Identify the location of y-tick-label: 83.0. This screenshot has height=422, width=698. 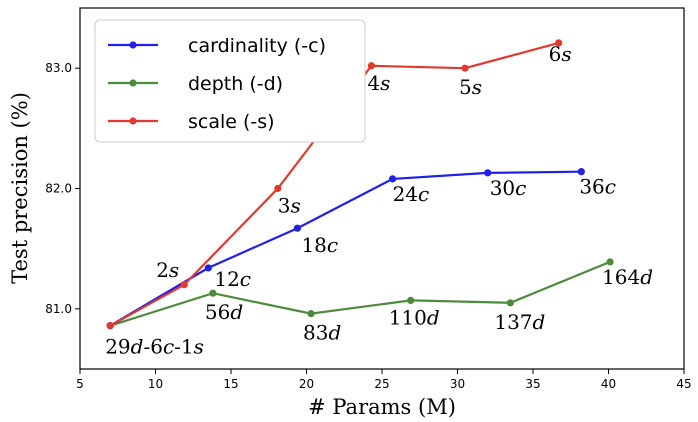
(58, 68).